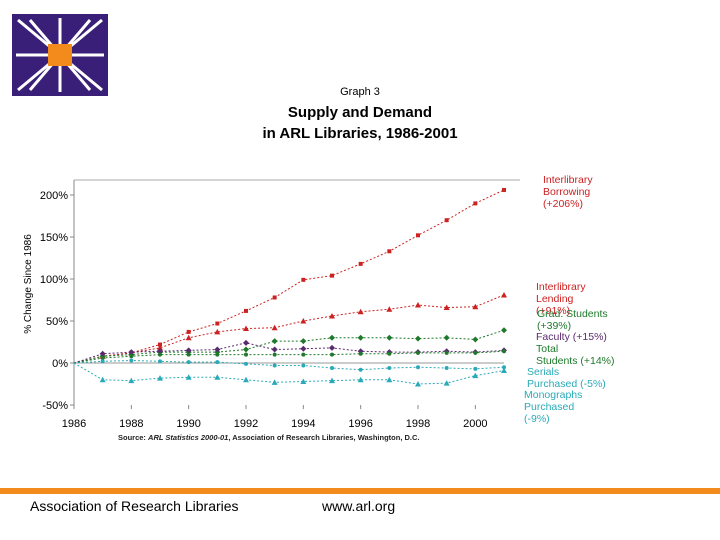  What do you see at coordinates (359, 506) in the screenshot?
I see `footer-url: www.arl.org` at bounding box center [359, 506].